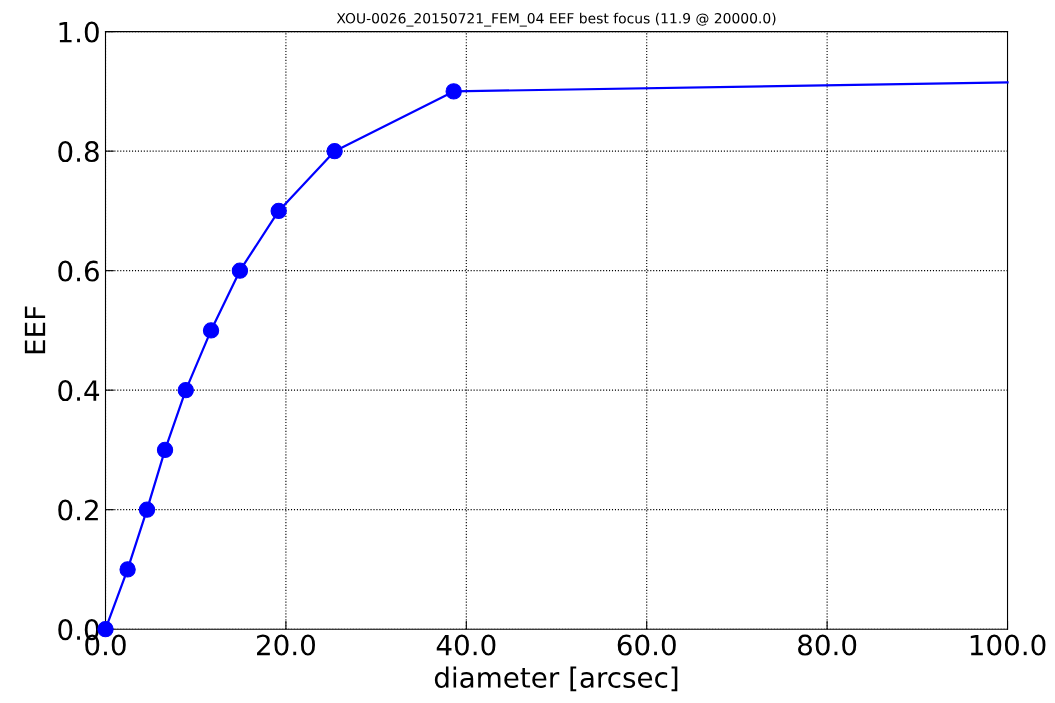  I want to click on x-tick-label: 100.0, so click(1008, 645).